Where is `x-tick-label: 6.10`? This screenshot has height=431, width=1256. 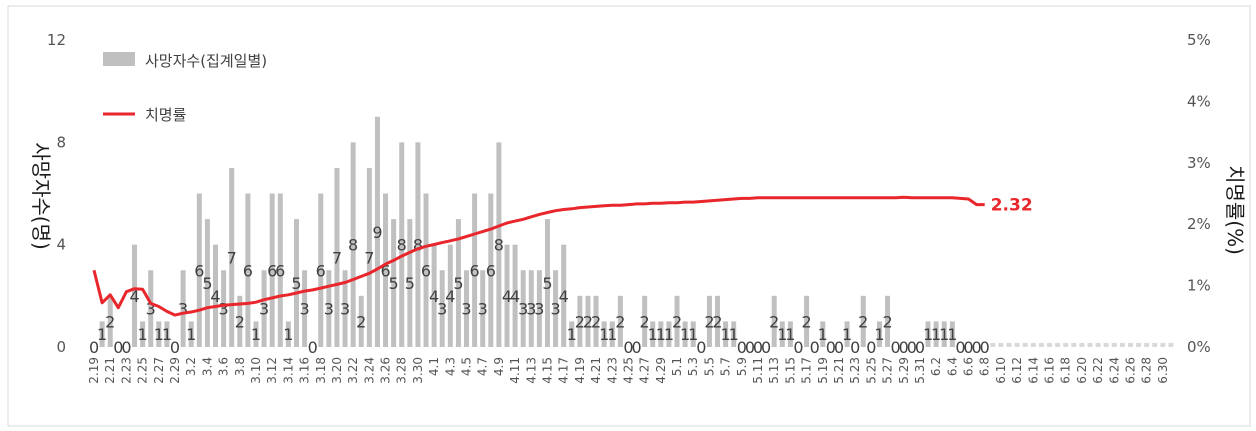
x-tick-label: 6.10 is located at coordinates (1001, 370).